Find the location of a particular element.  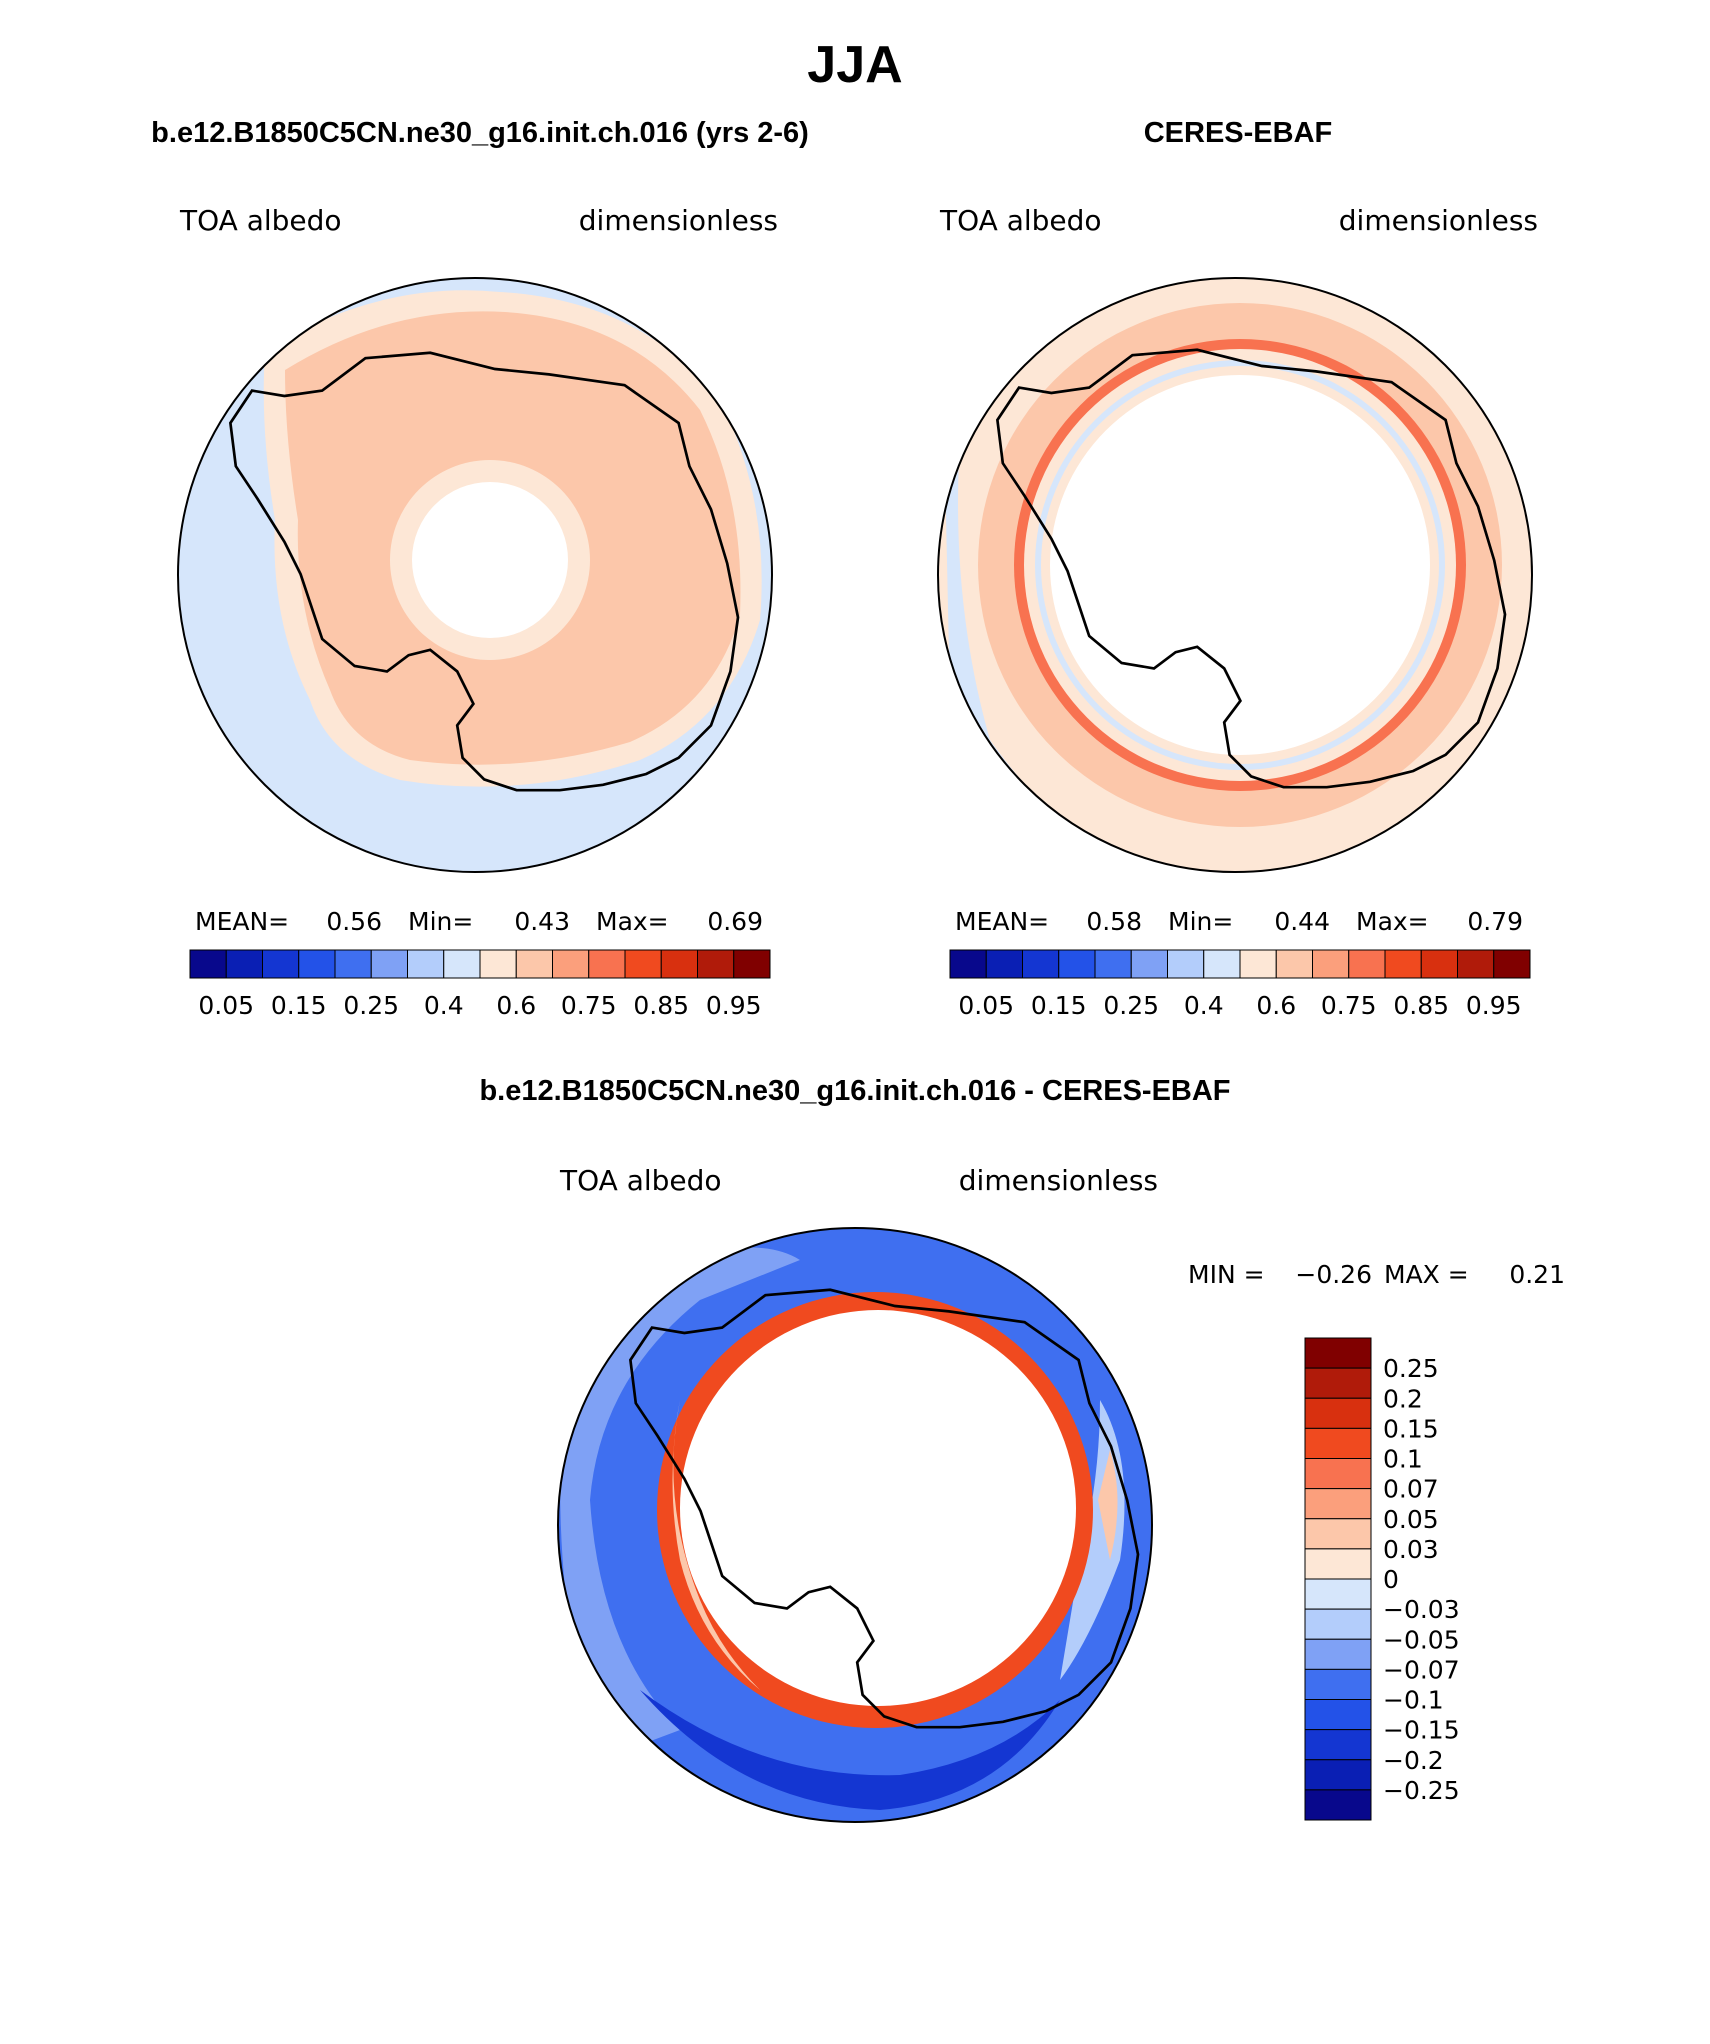

max-label: MAX = is located at coordinates (1426, 1274).